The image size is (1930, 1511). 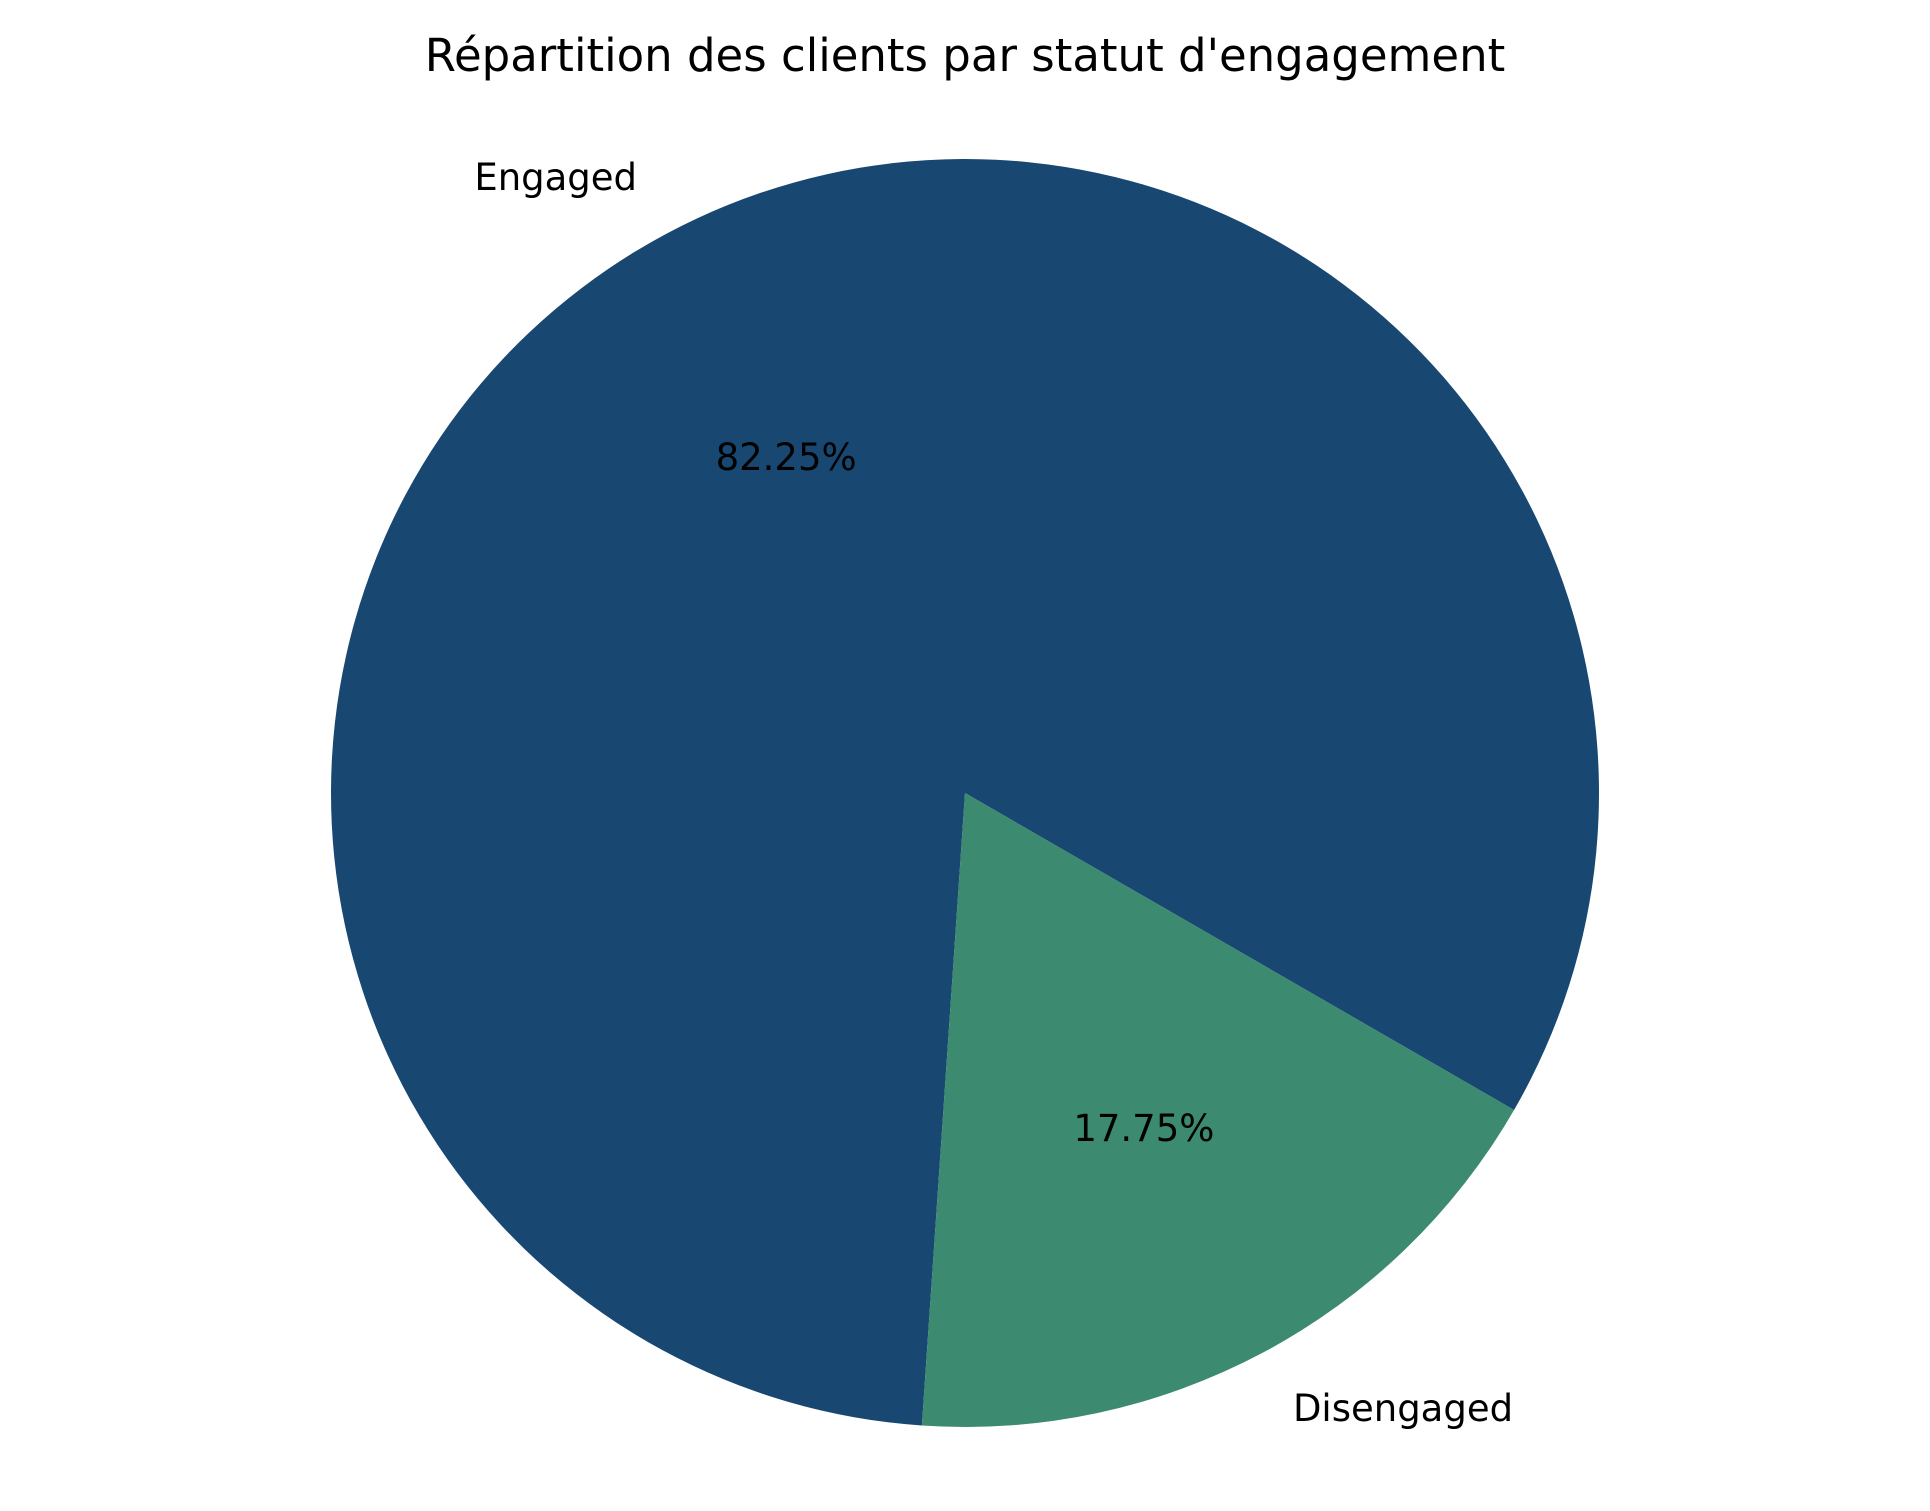 What do you see at coordinates (1218, 1110) in the screenshot?
I see `pie-slice-disengaged` at bounding box center [1218, 1110].